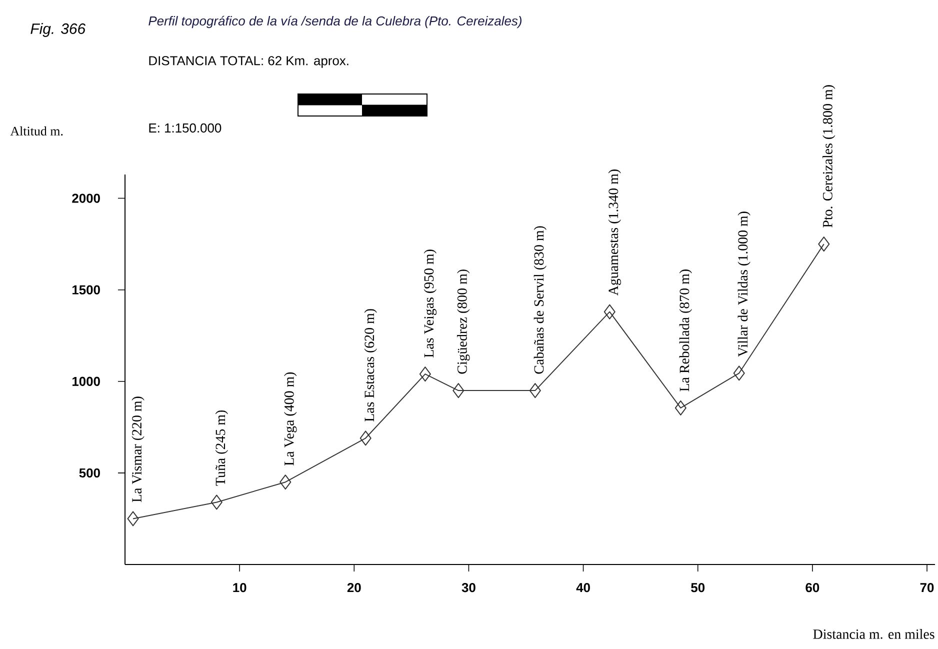 The width and height of the screenshot is (938, 649). What do you see at coordinates (698, 587) in the screenshot?
I see `x-tick-label: 50` at bounding box center [698, 587].